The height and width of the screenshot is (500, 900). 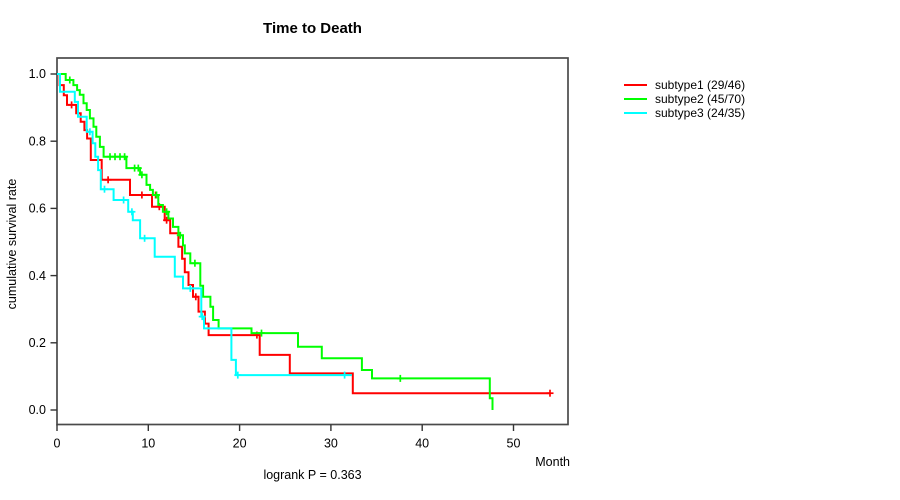 What do you see at coordinates (700, 113) in the screenshot?
I see `legend-label: subtype3 (24/35)` at bounding box center [700, 113].